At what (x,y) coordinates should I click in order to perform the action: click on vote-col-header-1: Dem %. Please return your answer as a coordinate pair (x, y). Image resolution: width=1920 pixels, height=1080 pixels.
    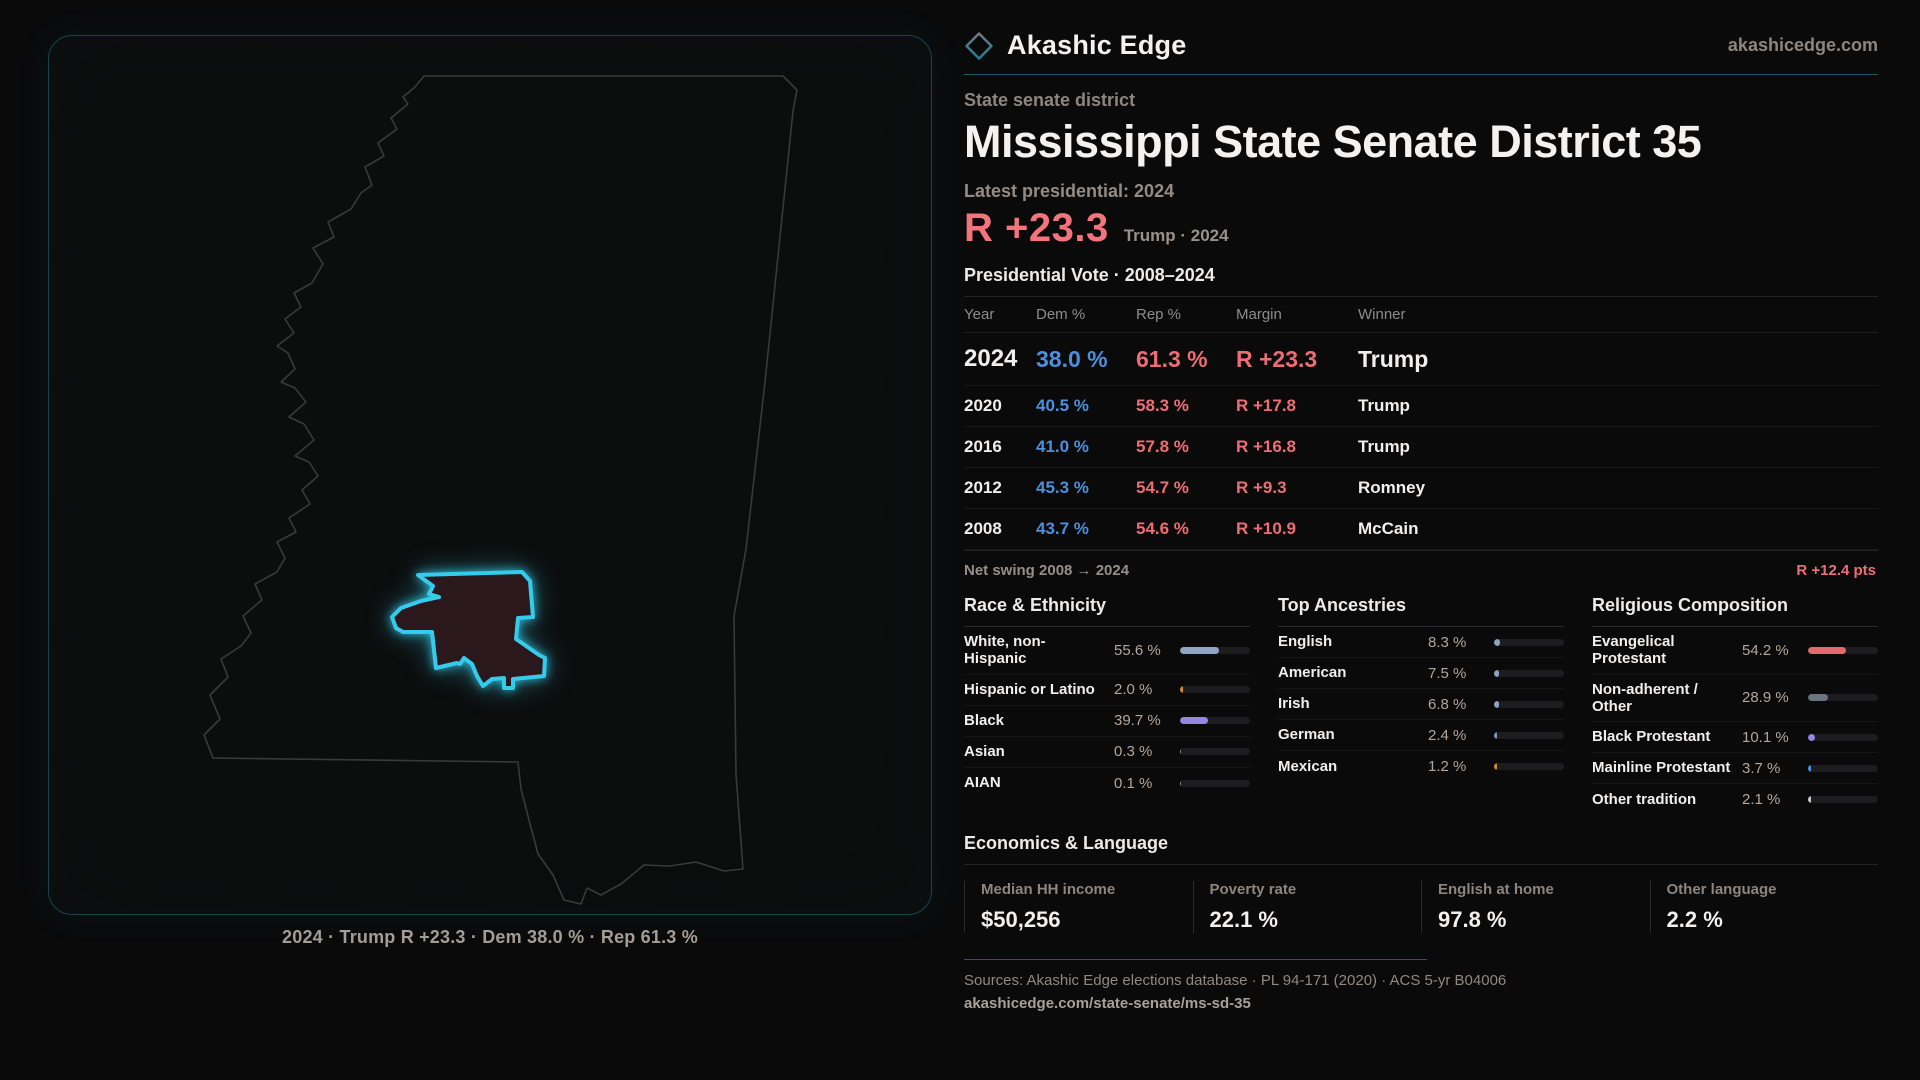
    Looking at the image, I should click on (1061, 314).